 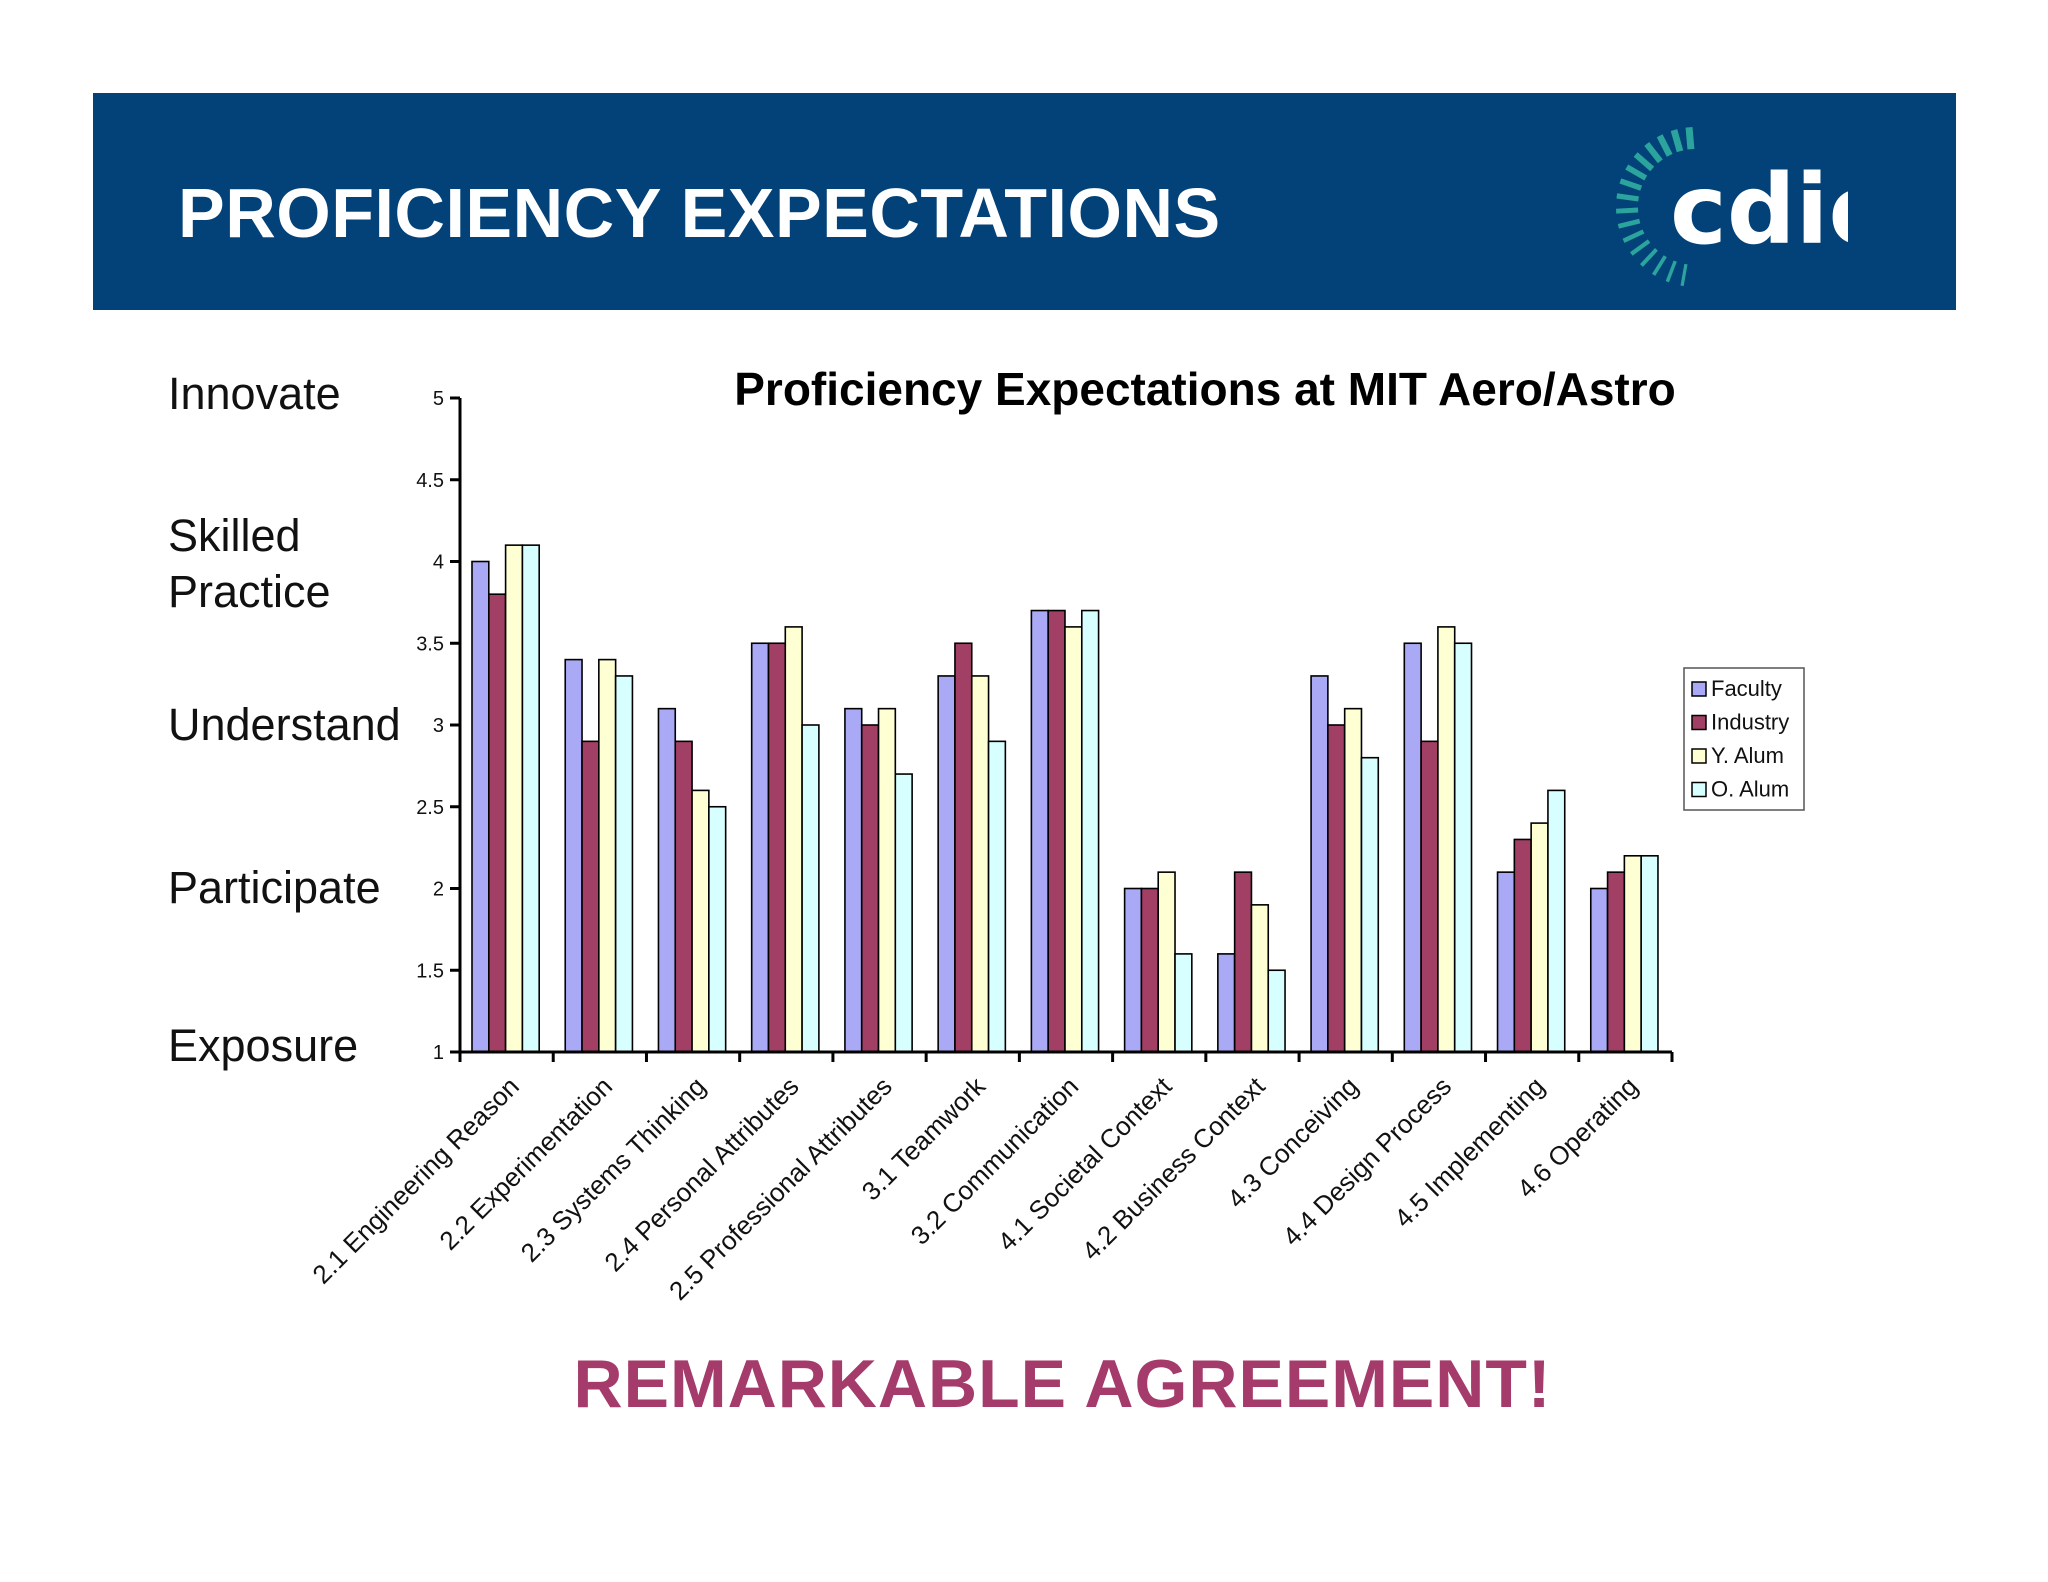 I want to click on remark-text: REMARKABLE AGREEMENT!, so click(x=1062, y=1384).